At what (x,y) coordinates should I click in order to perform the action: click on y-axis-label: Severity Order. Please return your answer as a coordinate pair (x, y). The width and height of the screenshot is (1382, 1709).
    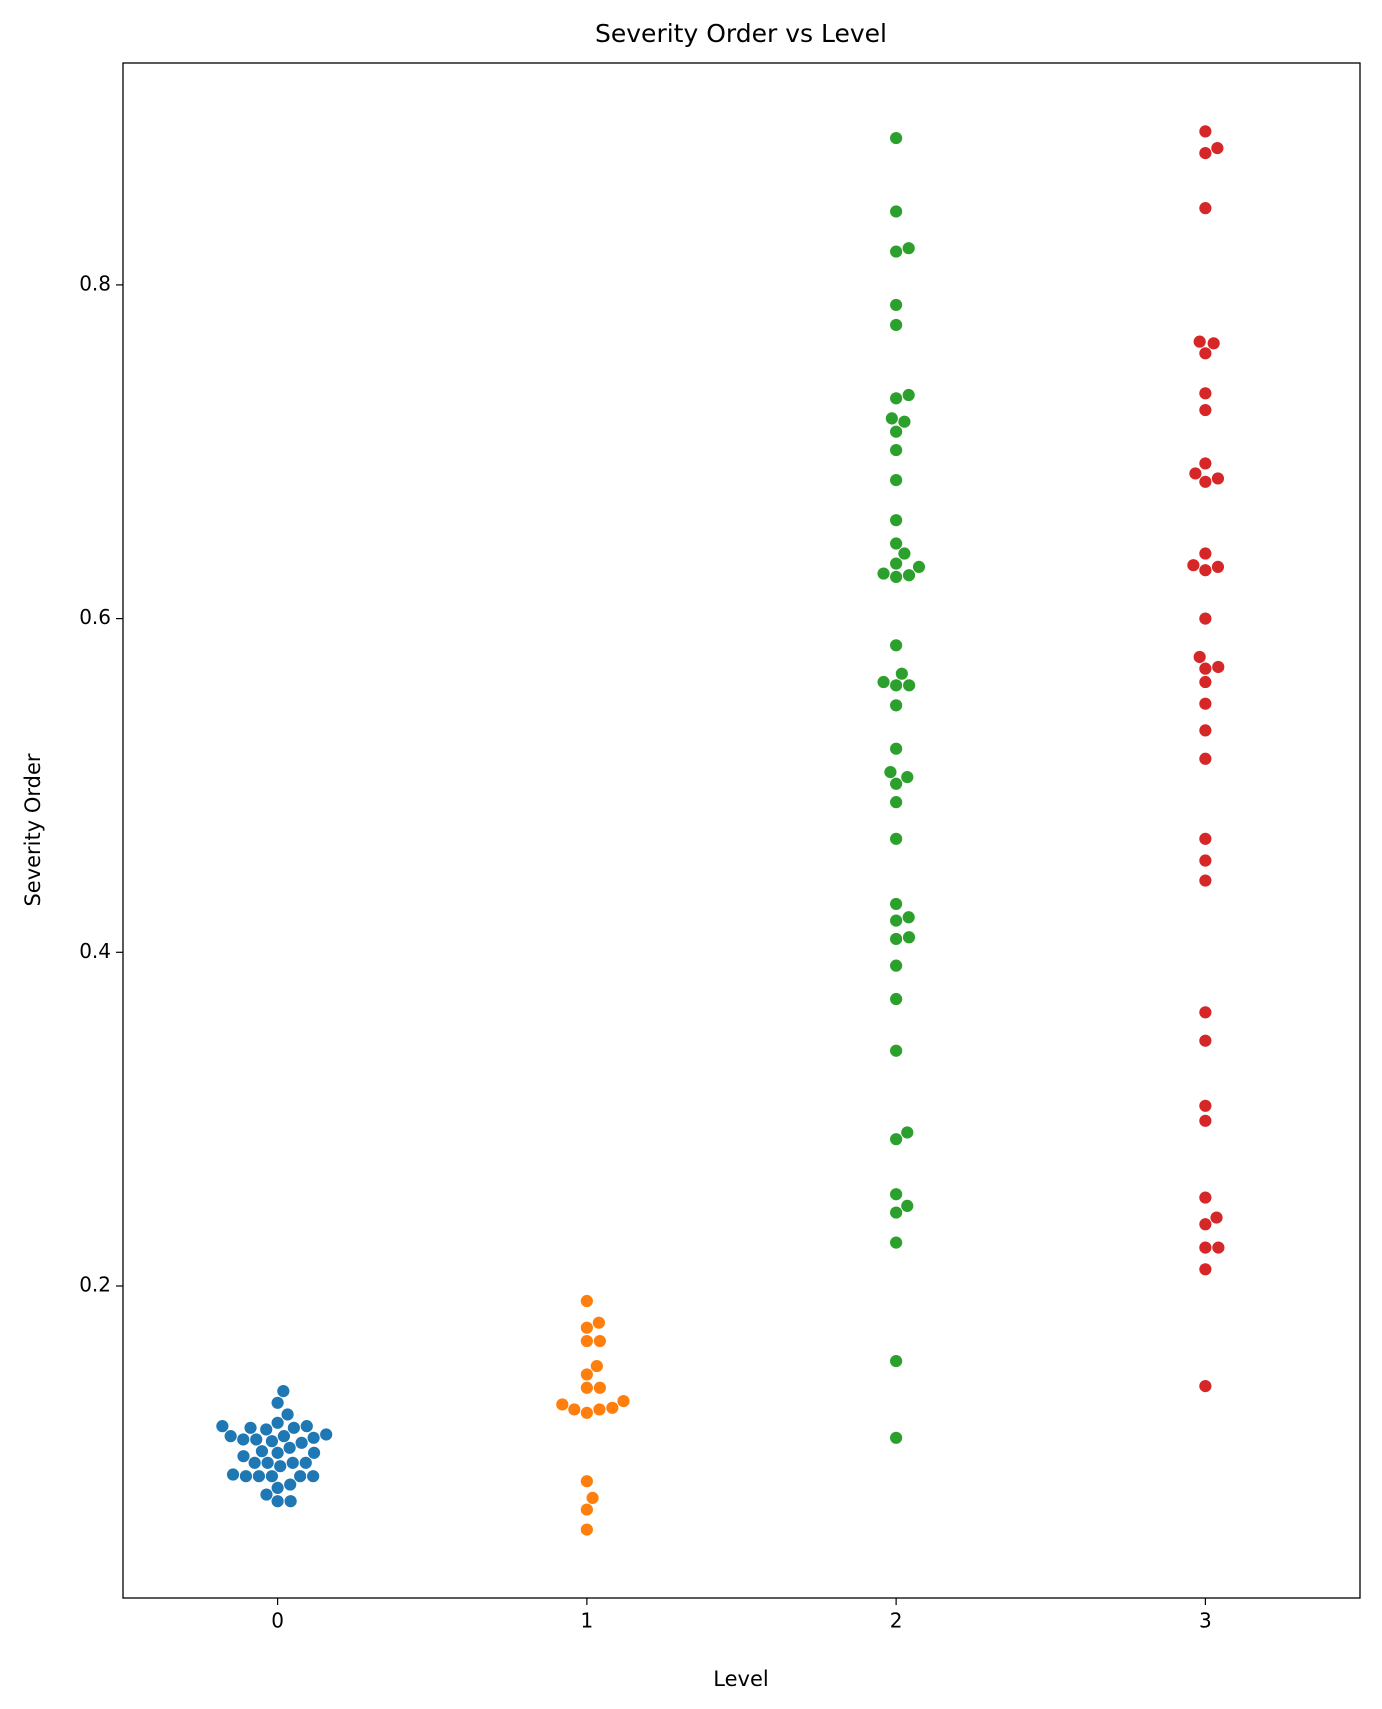
    Looking at the image, I should click on (33, 829).